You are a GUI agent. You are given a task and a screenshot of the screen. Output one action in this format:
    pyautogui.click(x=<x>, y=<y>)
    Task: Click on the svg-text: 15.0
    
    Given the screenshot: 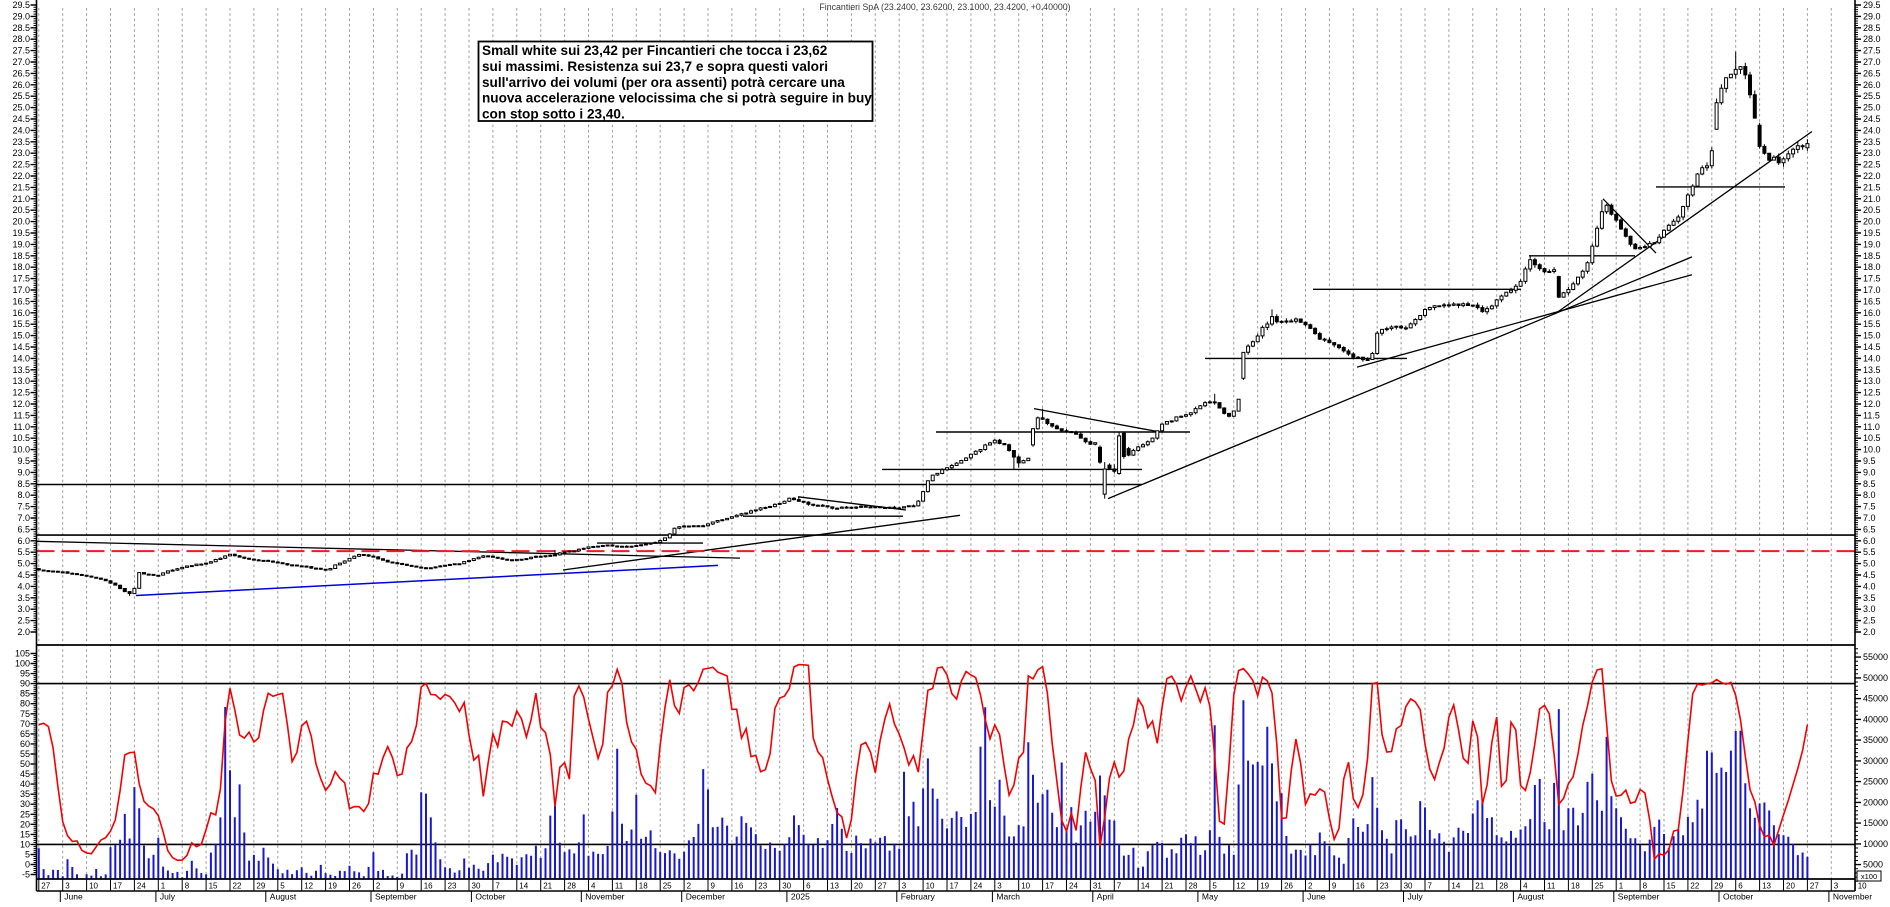 What is the action you would take?
    pyautogui.click(x=21, y=336)
    